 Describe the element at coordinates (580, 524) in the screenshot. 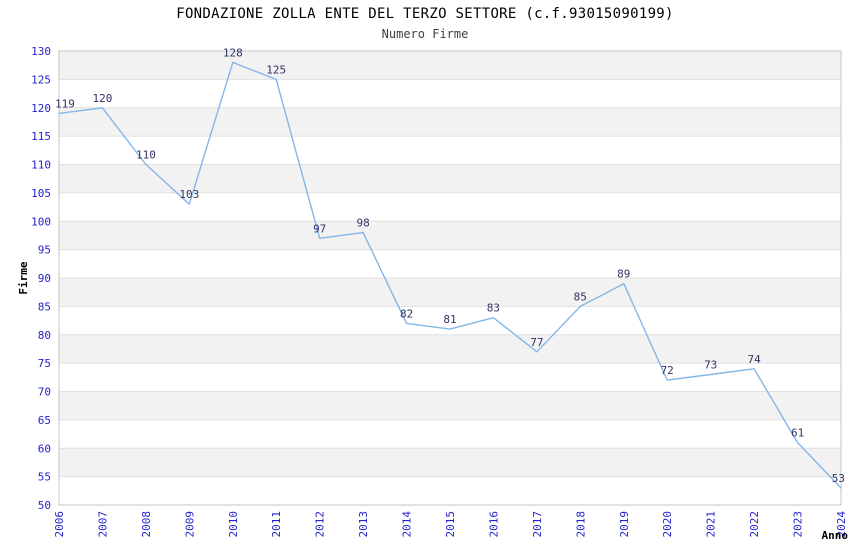

I see `x-axis-tick-label: 2018` at that location.